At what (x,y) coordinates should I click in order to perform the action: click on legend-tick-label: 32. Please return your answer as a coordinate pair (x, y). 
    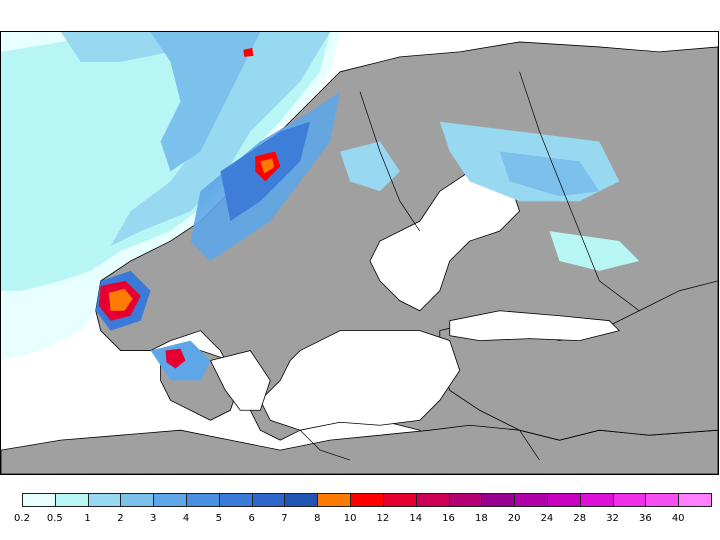
    Looking at the image, I should click on (612, 518).